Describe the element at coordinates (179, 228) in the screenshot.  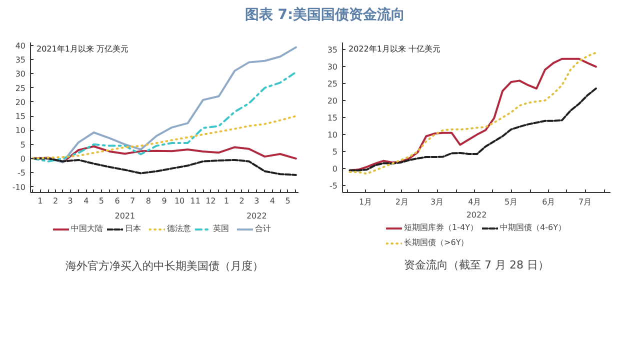
I see `legend-label: 德法意` at that location.